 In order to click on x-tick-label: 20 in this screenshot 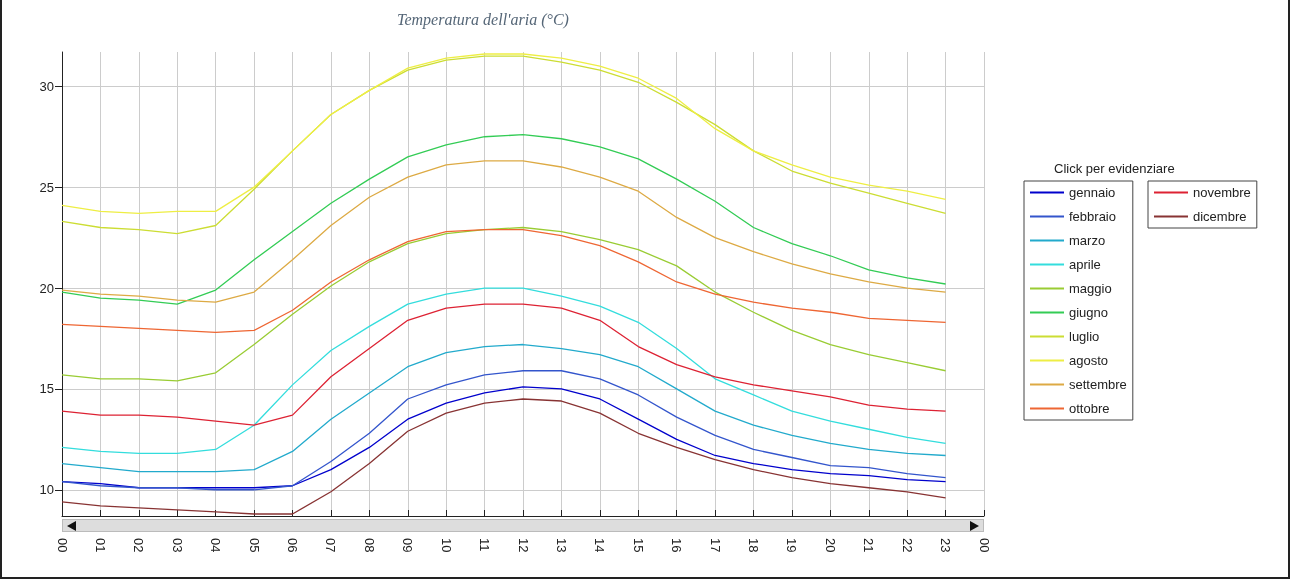, I will do `click(830, 545)`.